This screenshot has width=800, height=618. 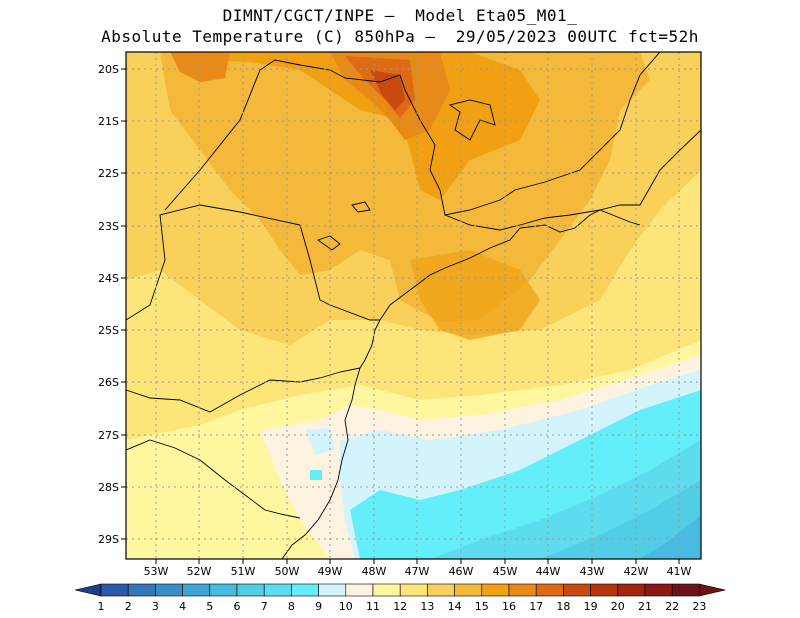 I want to click on colorbar-label: 12, so click(x=400, y=606).